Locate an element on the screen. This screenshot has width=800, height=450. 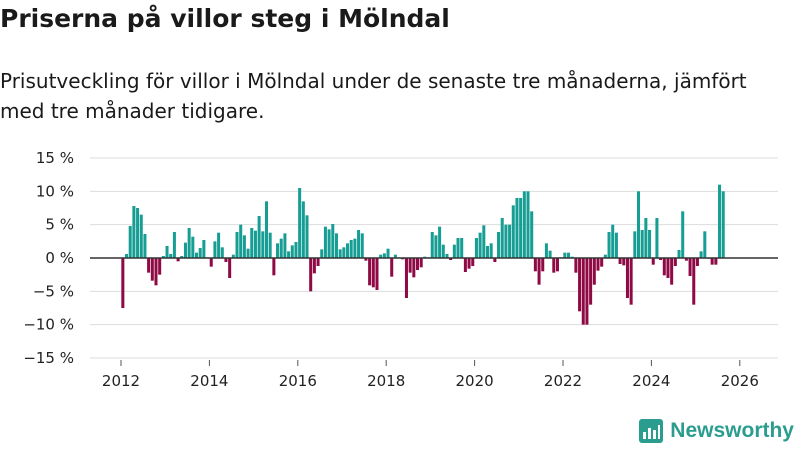
x-tick-label: 2014 is located at coordinates (209, 381).